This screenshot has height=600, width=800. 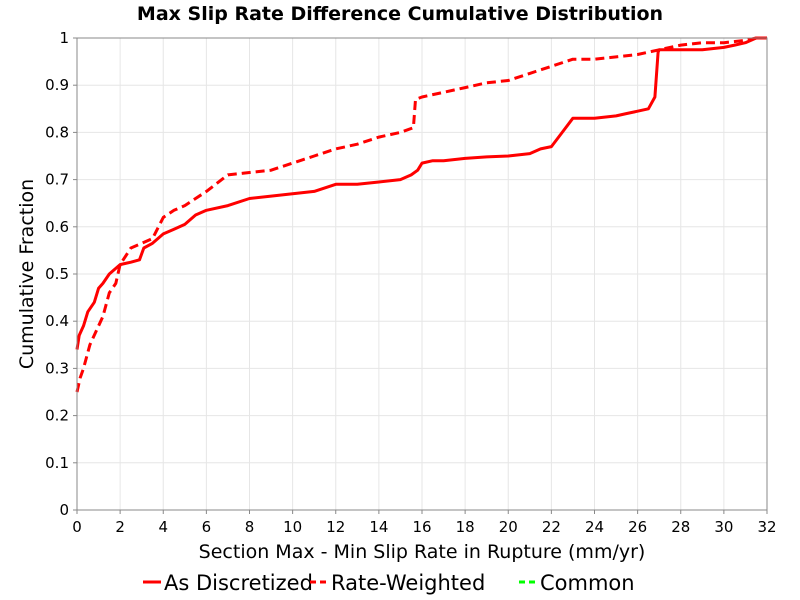 I want to click on y-tick-label: 0.6, so click(x=57, y=227).